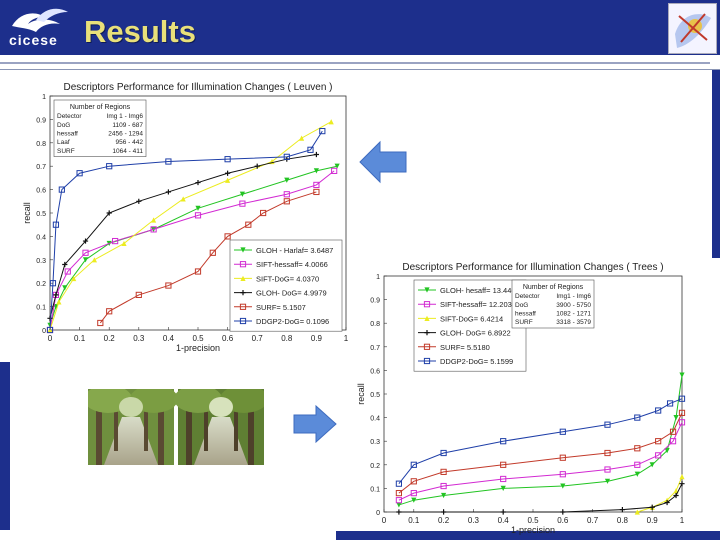  What do you see at coordinates (471, 318) in the screenshot?
I see `legend-entry: SIFT-DoG= 6.4214` at bounding box center [471, 318].